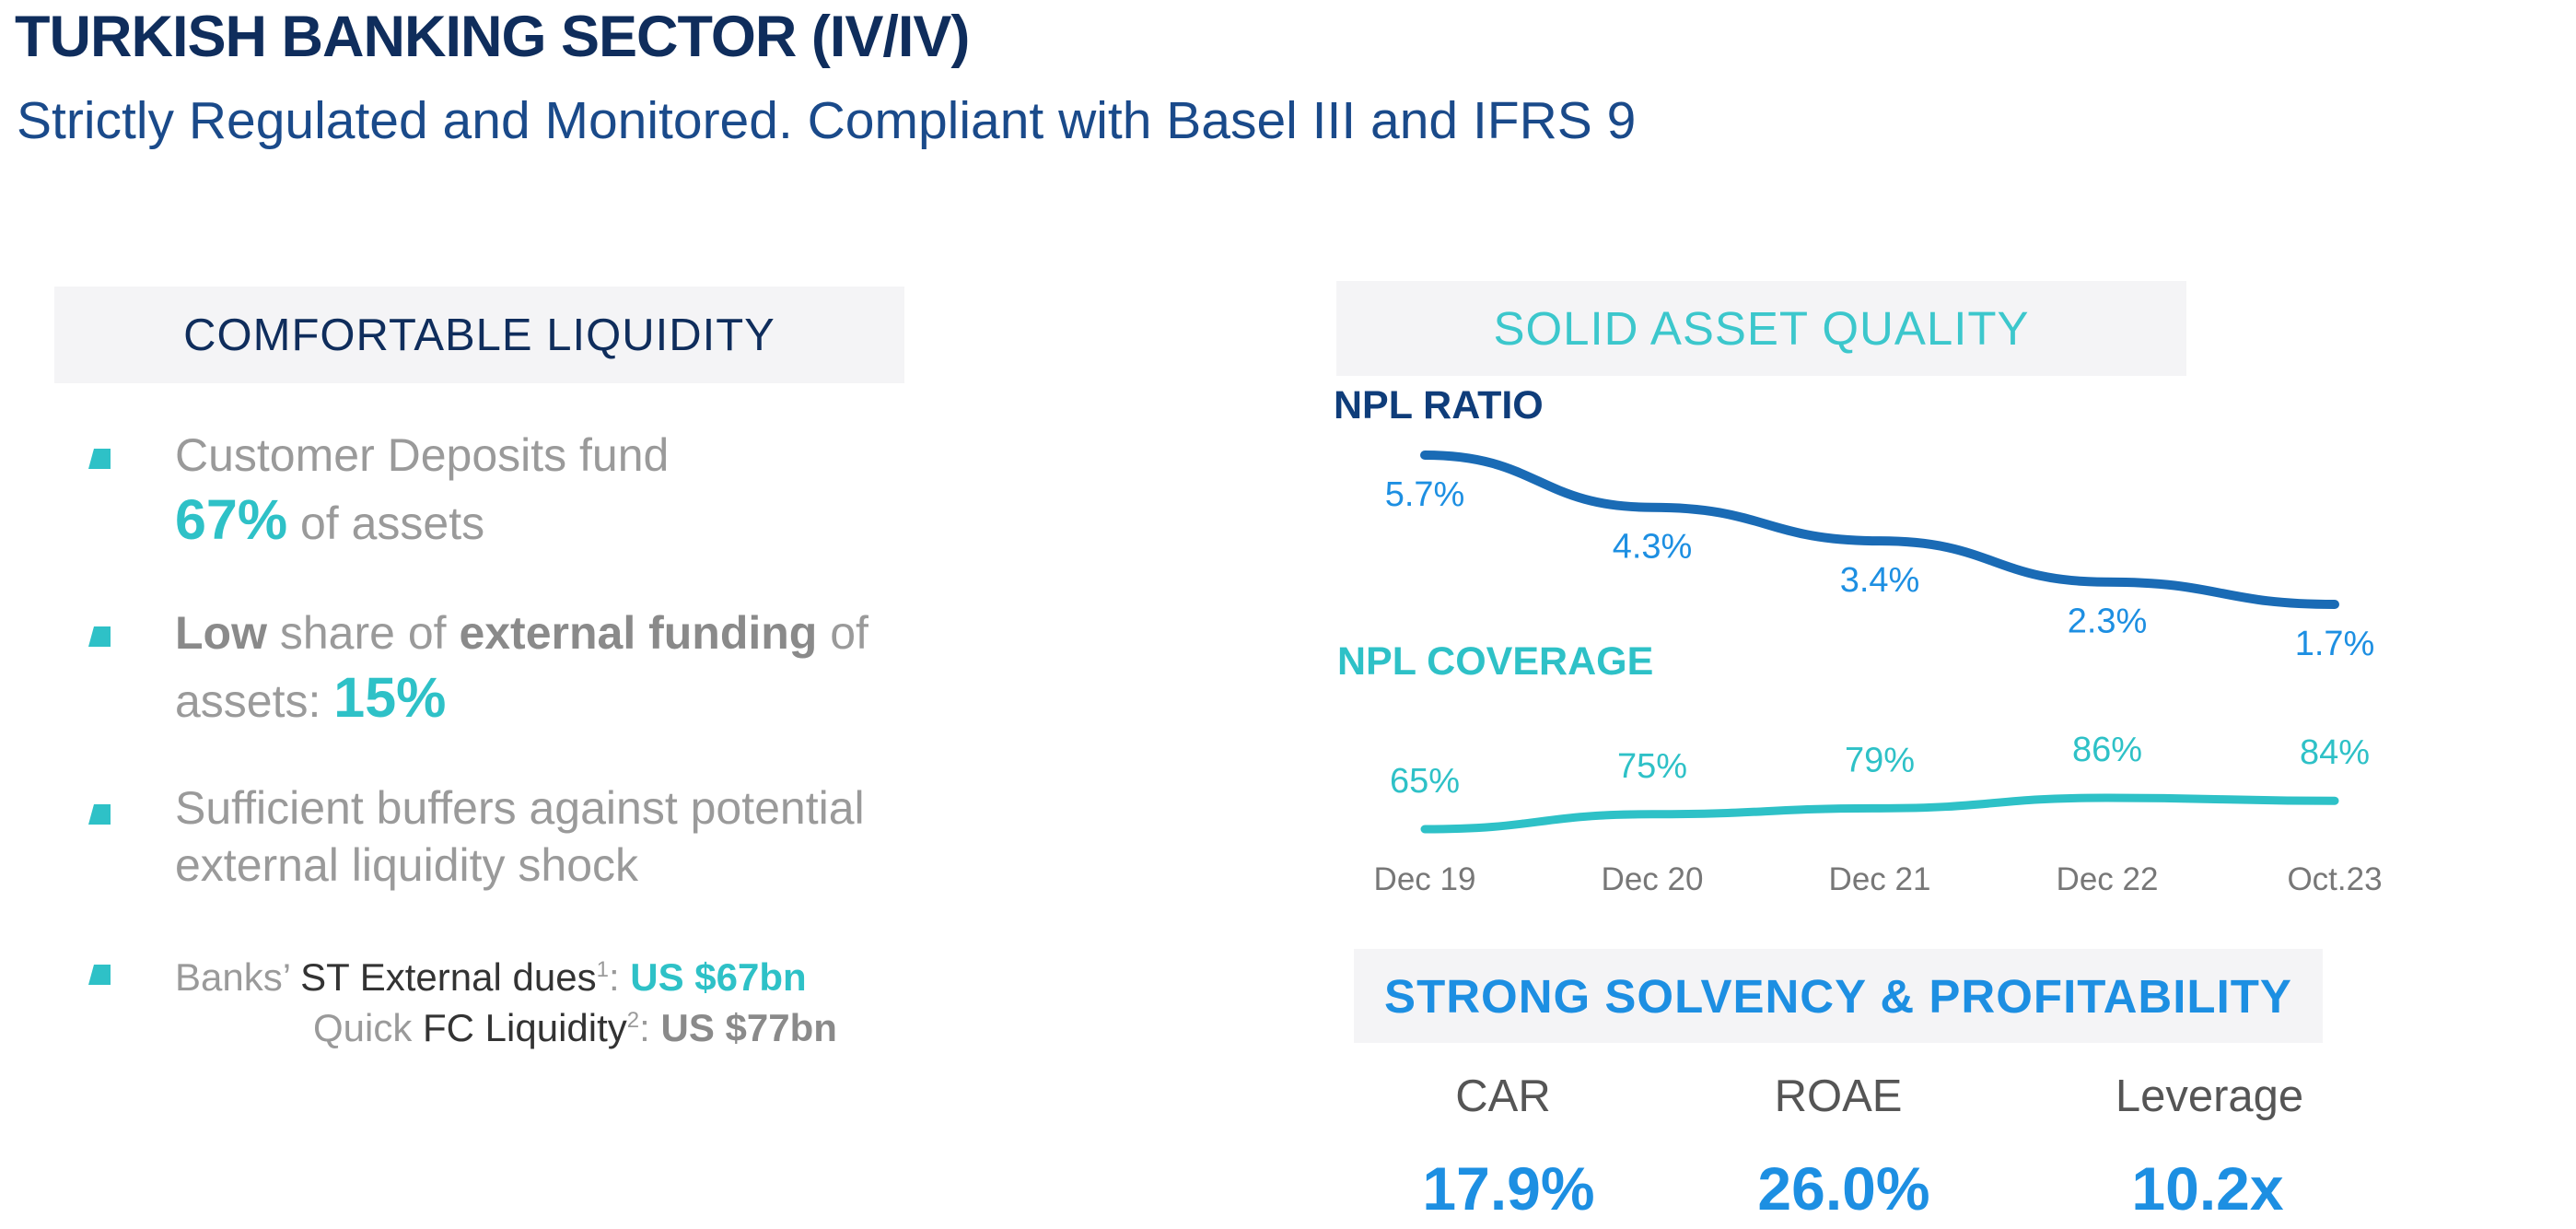  Describe the element at coordinates (407, 865) in the screenshot. I see `bullet-buffers-line2: external liquidity shock` at that location.